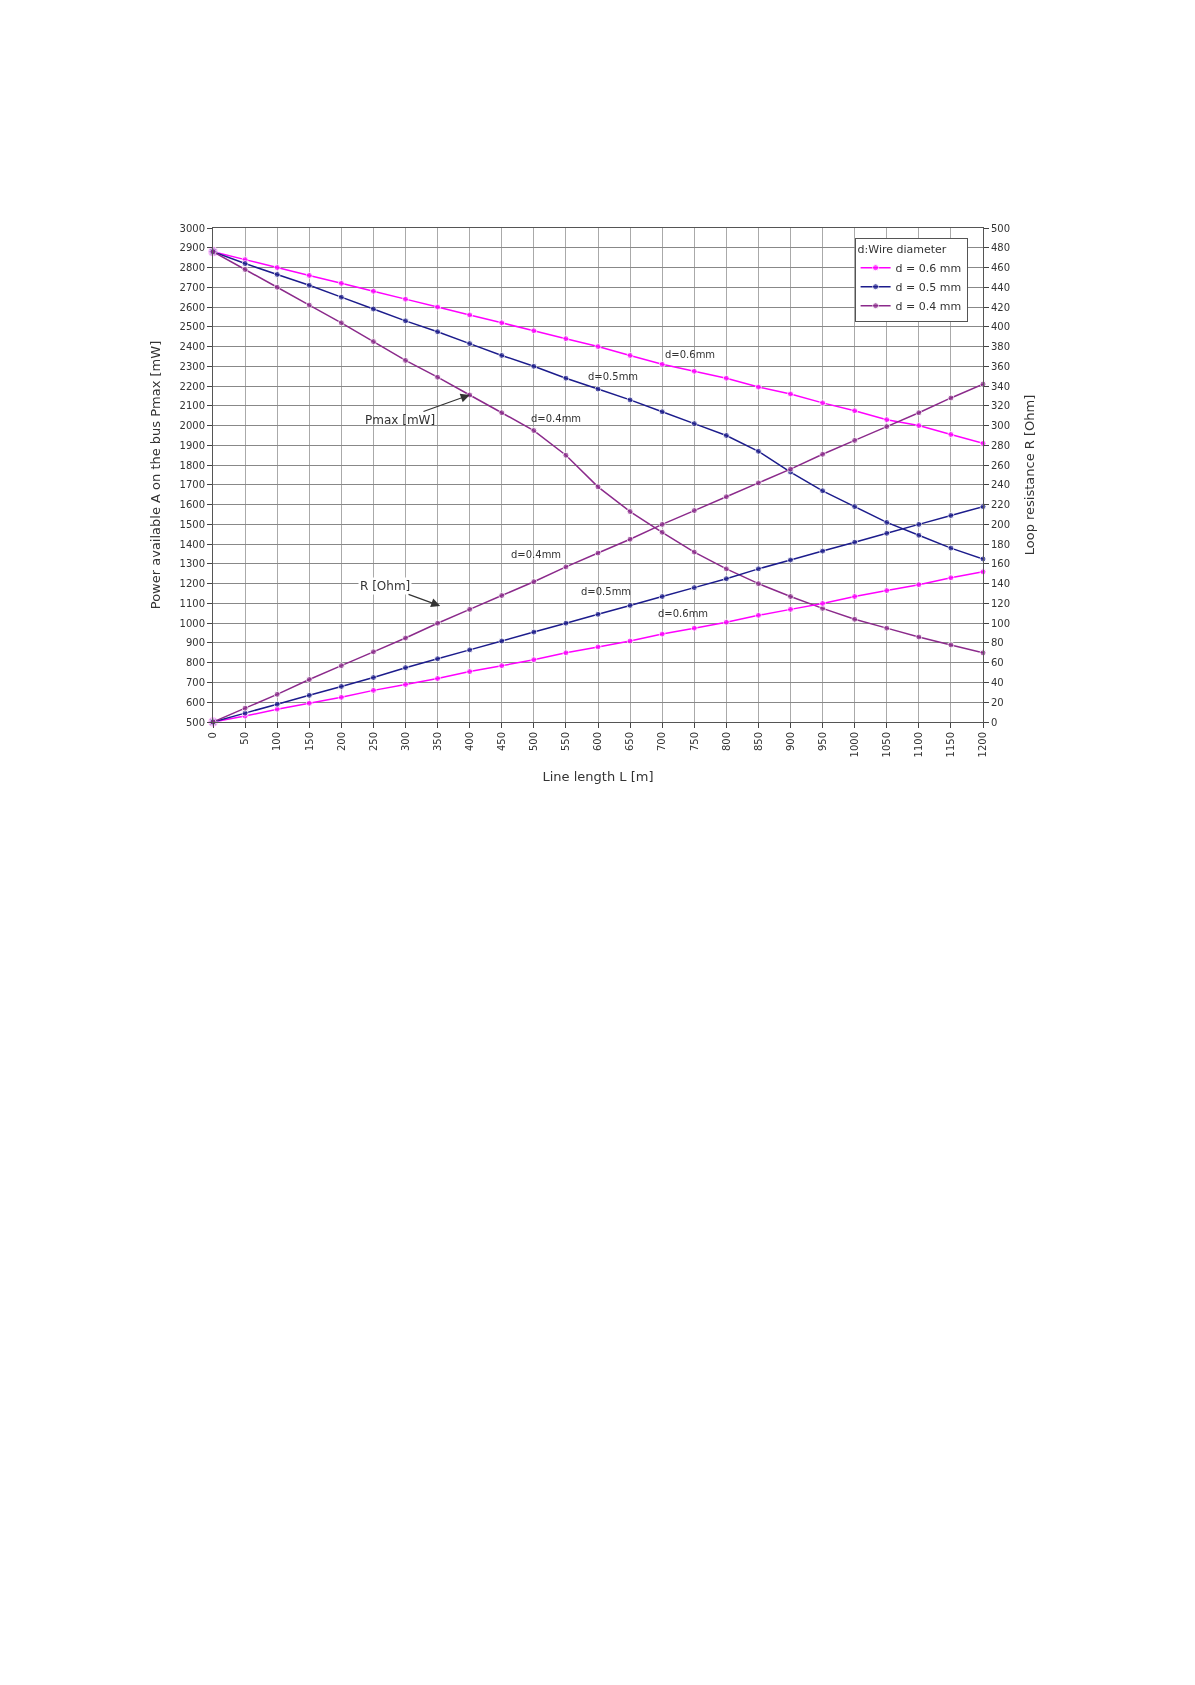  I want to click on y2-tick-label: 200, so click(1001, 524).